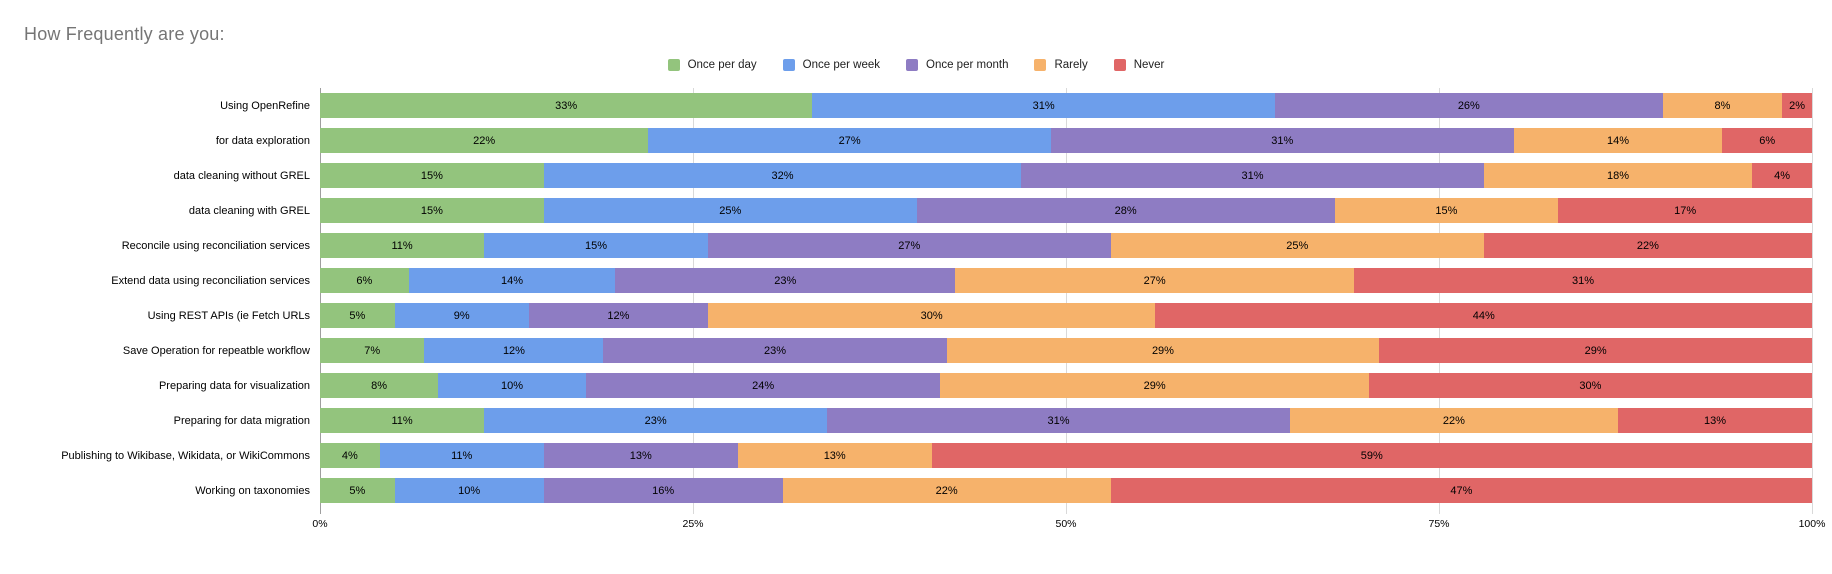  I want to click on segment-value: 28%, so click(1125, 210).